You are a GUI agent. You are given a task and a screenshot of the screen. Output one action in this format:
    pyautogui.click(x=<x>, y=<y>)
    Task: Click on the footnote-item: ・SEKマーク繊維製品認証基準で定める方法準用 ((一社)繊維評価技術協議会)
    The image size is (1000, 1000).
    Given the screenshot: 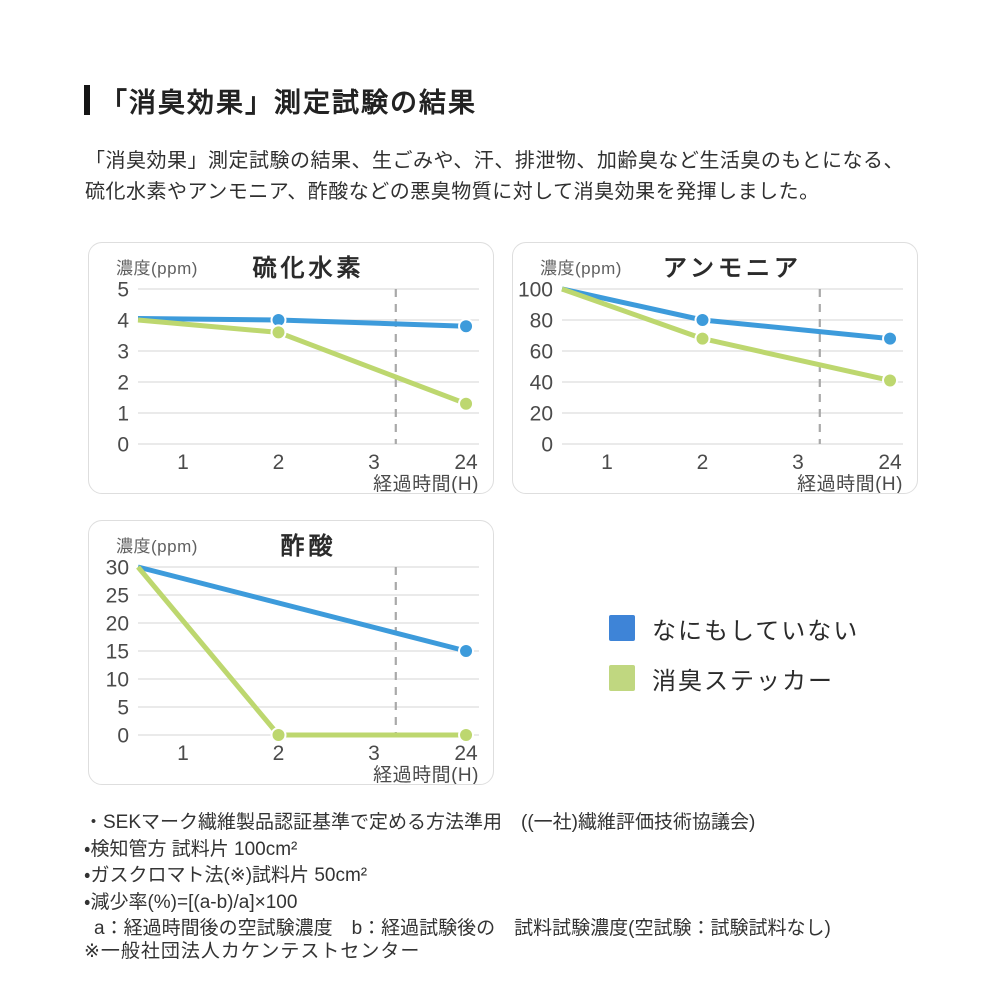 What is the action you would take?
    pyautogui.click(x=420, y=822)
    